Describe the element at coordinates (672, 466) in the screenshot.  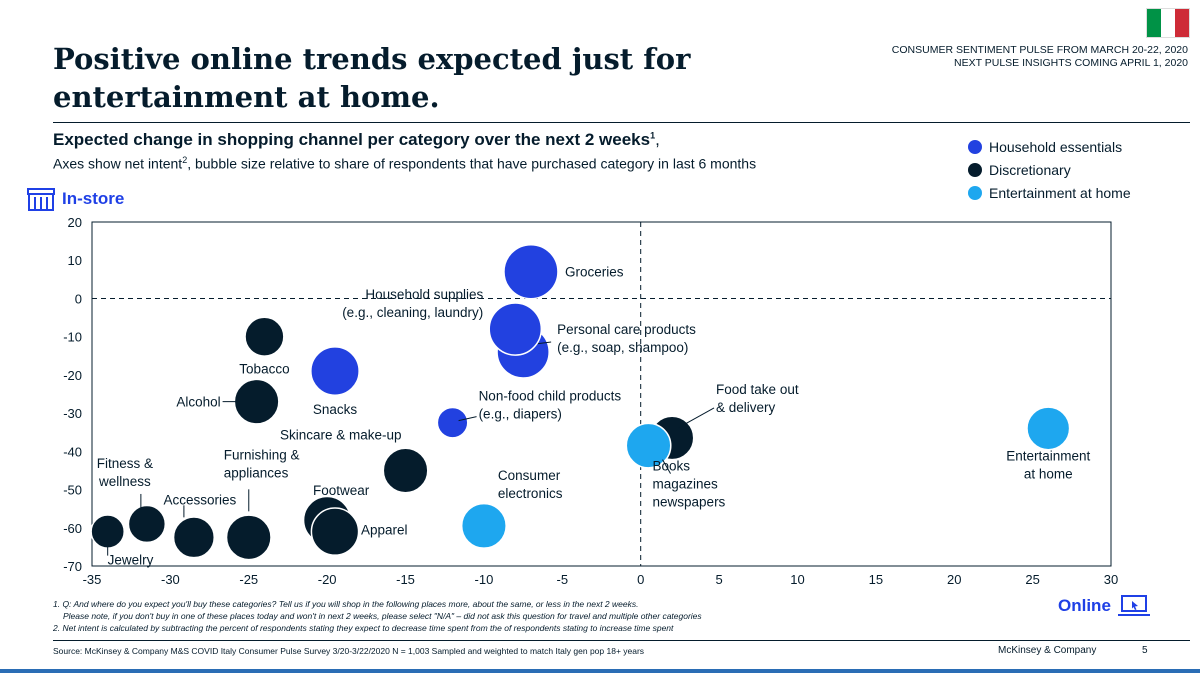
I see `bubble-label-line: Books` at that location.